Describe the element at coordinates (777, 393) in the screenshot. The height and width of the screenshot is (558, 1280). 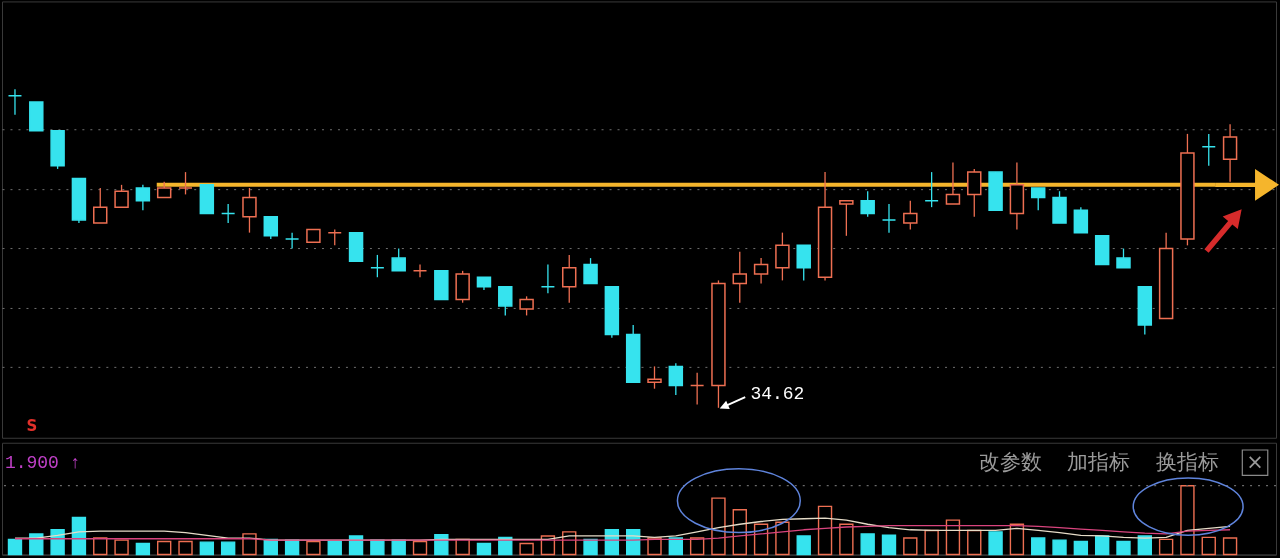
I see `annotation: 34.62` at that location.